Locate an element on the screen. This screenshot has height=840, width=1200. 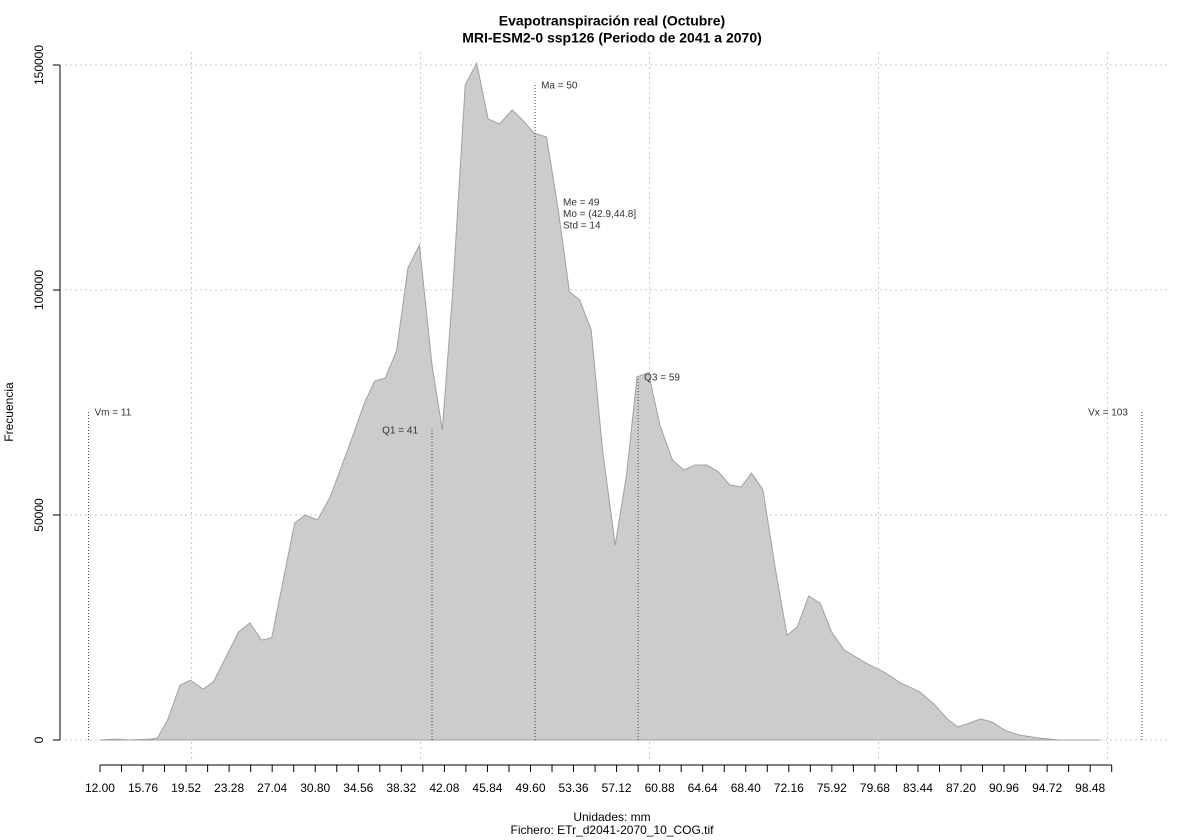
x-tick-label: 75.92 is located at coordinates (832, 788).